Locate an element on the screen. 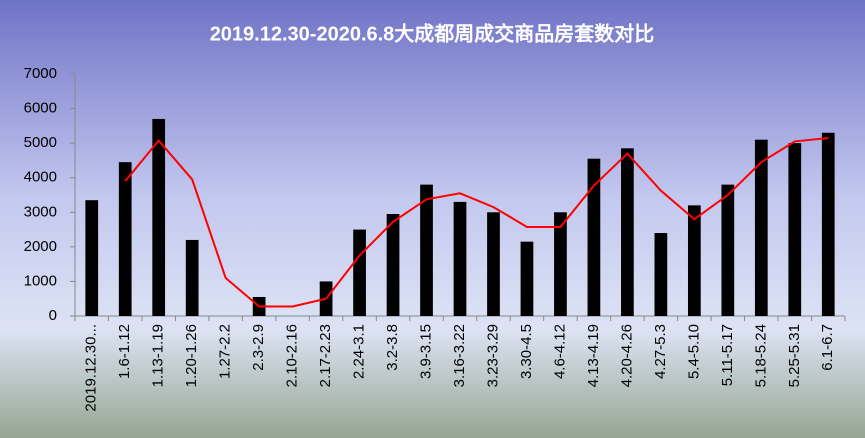 This screenshot has width=865, height=438. y-tick-label: 4000 is located at coordinates (40, 177).